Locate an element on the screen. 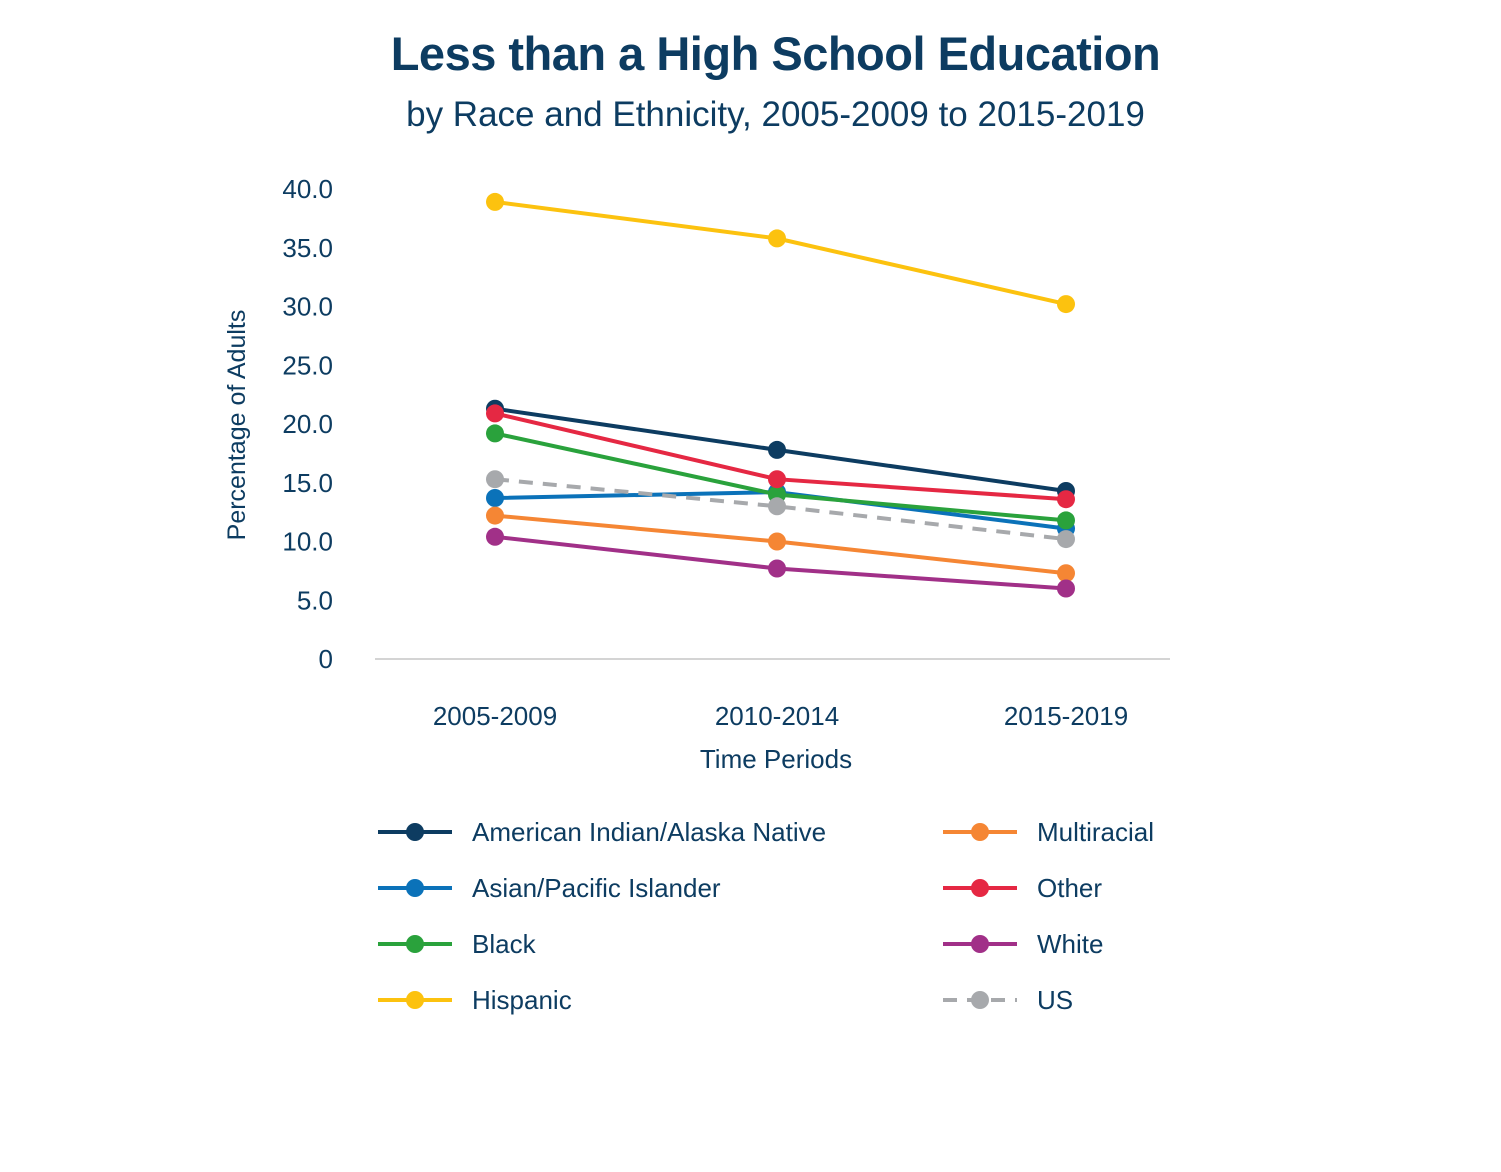 The image size is (1501, 1172). y-tick-label: 20.0 is located at coordinates (307, 424).